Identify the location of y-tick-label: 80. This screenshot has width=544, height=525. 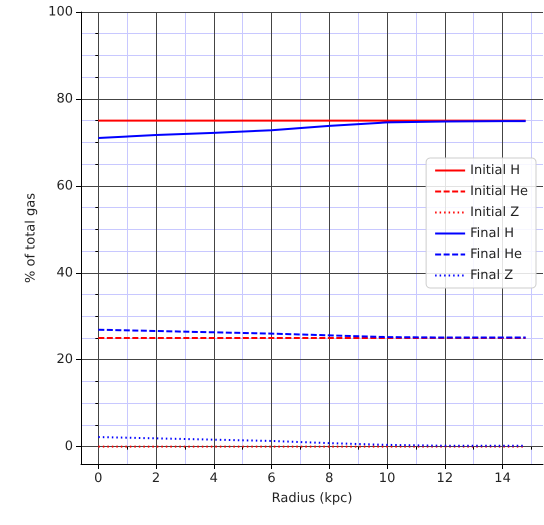
(64, 98).